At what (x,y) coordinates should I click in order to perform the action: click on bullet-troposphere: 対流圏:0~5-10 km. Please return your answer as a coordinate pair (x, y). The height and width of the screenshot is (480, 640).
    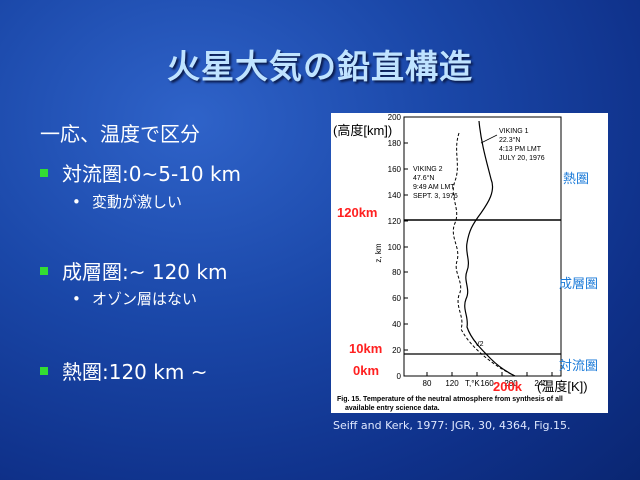
    Looking at the image, I should click on (140, 172).